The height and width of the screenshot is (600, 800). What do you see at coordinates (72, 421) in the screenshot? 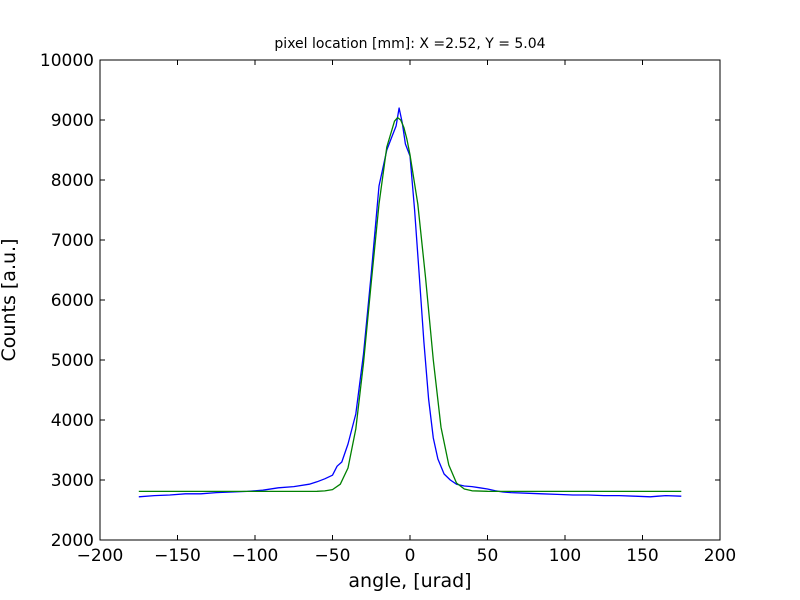
I see `y-tick-label: 4000` at bounding box center [72, 421].